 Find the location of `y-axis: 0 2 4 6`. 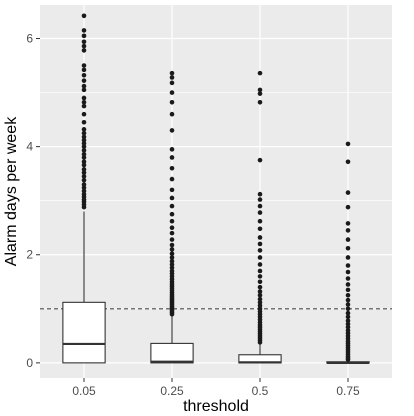

y-axis: 0 2 4 6 is located at coordinates (33, 201).